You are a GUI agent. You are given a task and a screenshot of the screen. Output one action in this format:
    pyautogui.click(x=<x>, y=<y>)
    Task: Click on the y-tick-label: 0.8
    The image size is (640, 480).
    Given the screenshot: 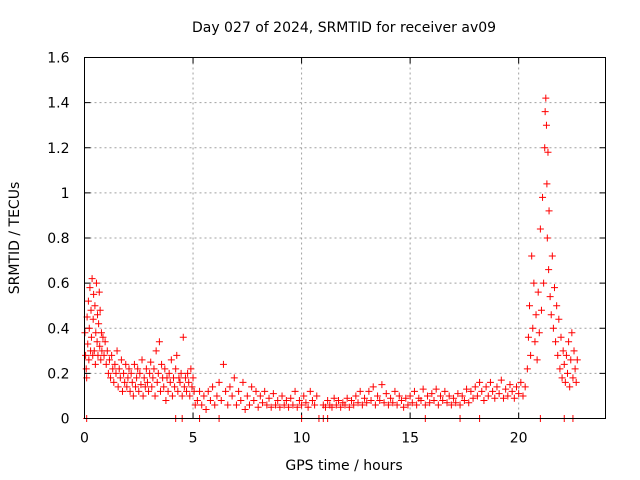 What is the action you would take?
    pyautogui.click(x=58, y=239)
    